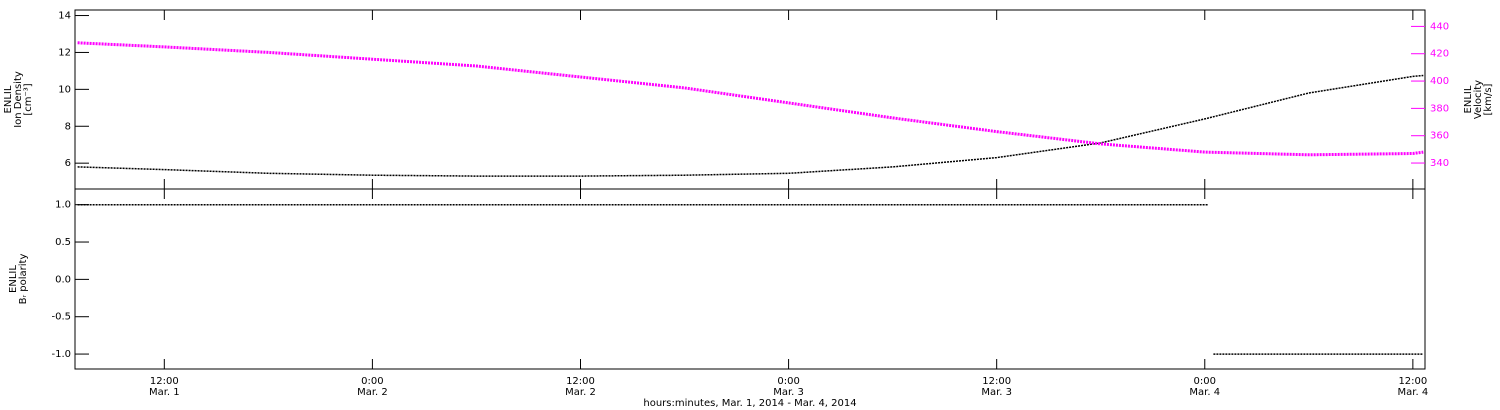 Image resolution: width=1500 pixels, height=410 pixels. What do you see at coordinates (64, 89) in the screenshot?
I see `y-tick-label: 10` at bounding box center [64, 89].